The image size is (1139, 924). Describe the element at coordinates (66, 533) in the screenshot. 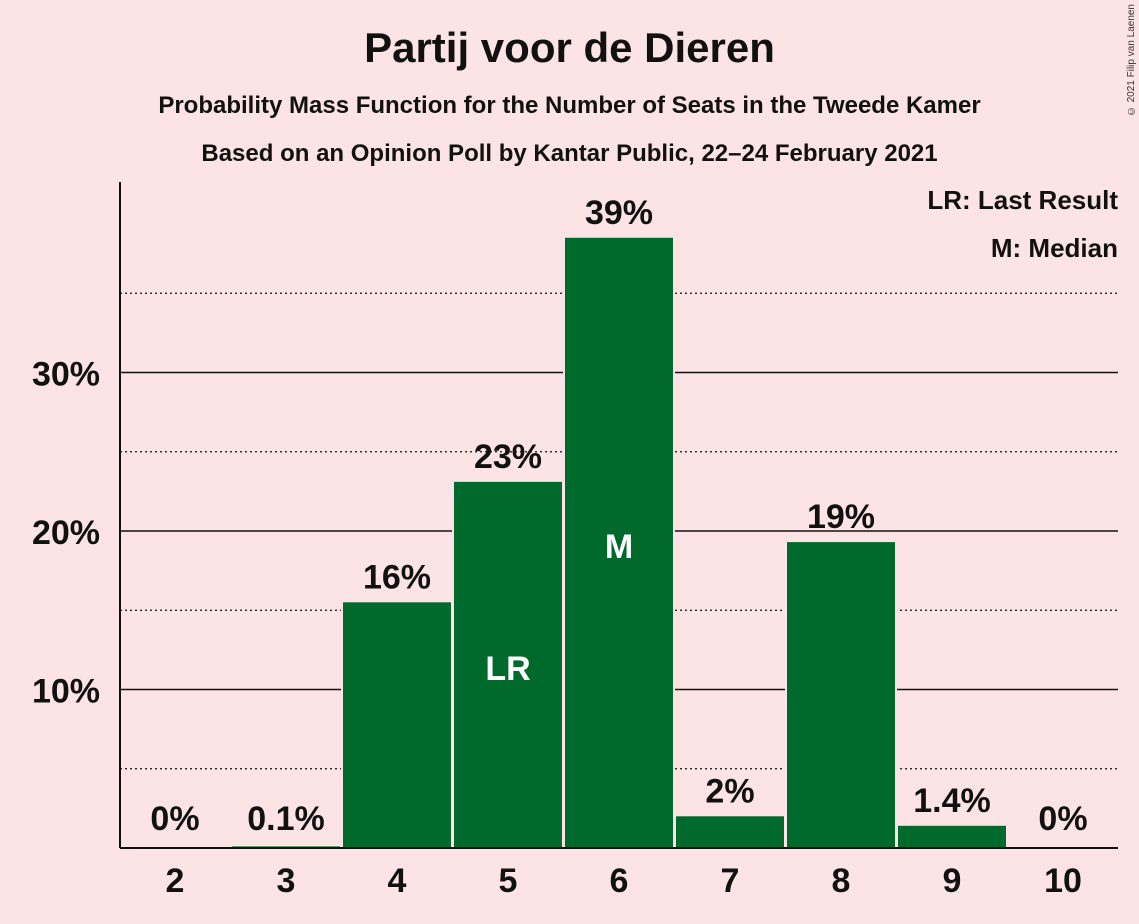

I see `y-tick-label: 20%` at that location.